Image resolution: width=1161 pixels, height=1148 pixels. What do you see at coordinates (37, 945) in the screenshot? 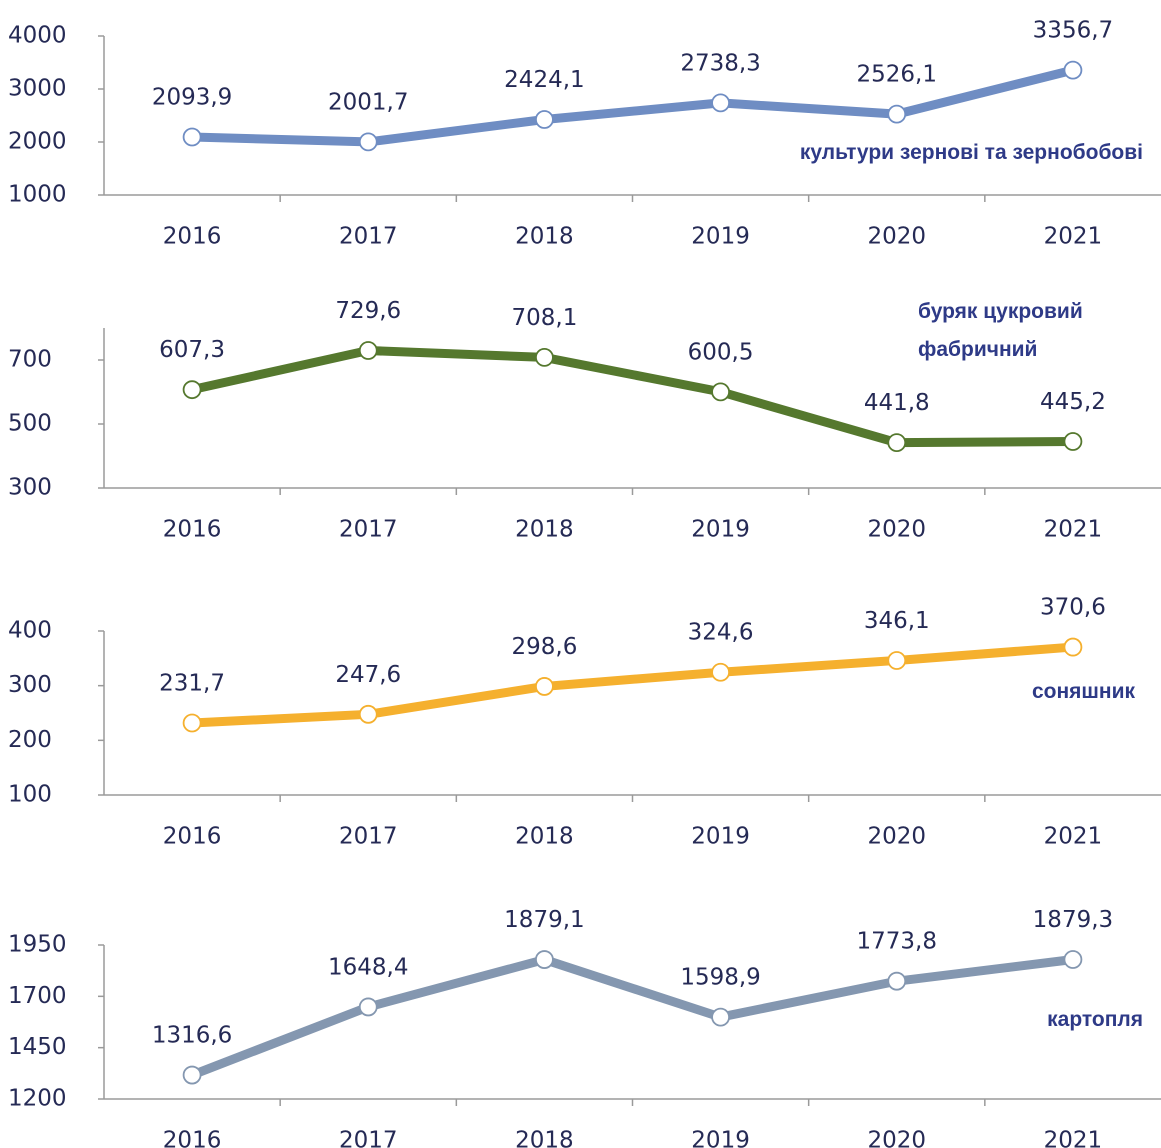
I see `y-tick-label: 1950` at bounding box center [37, 945].